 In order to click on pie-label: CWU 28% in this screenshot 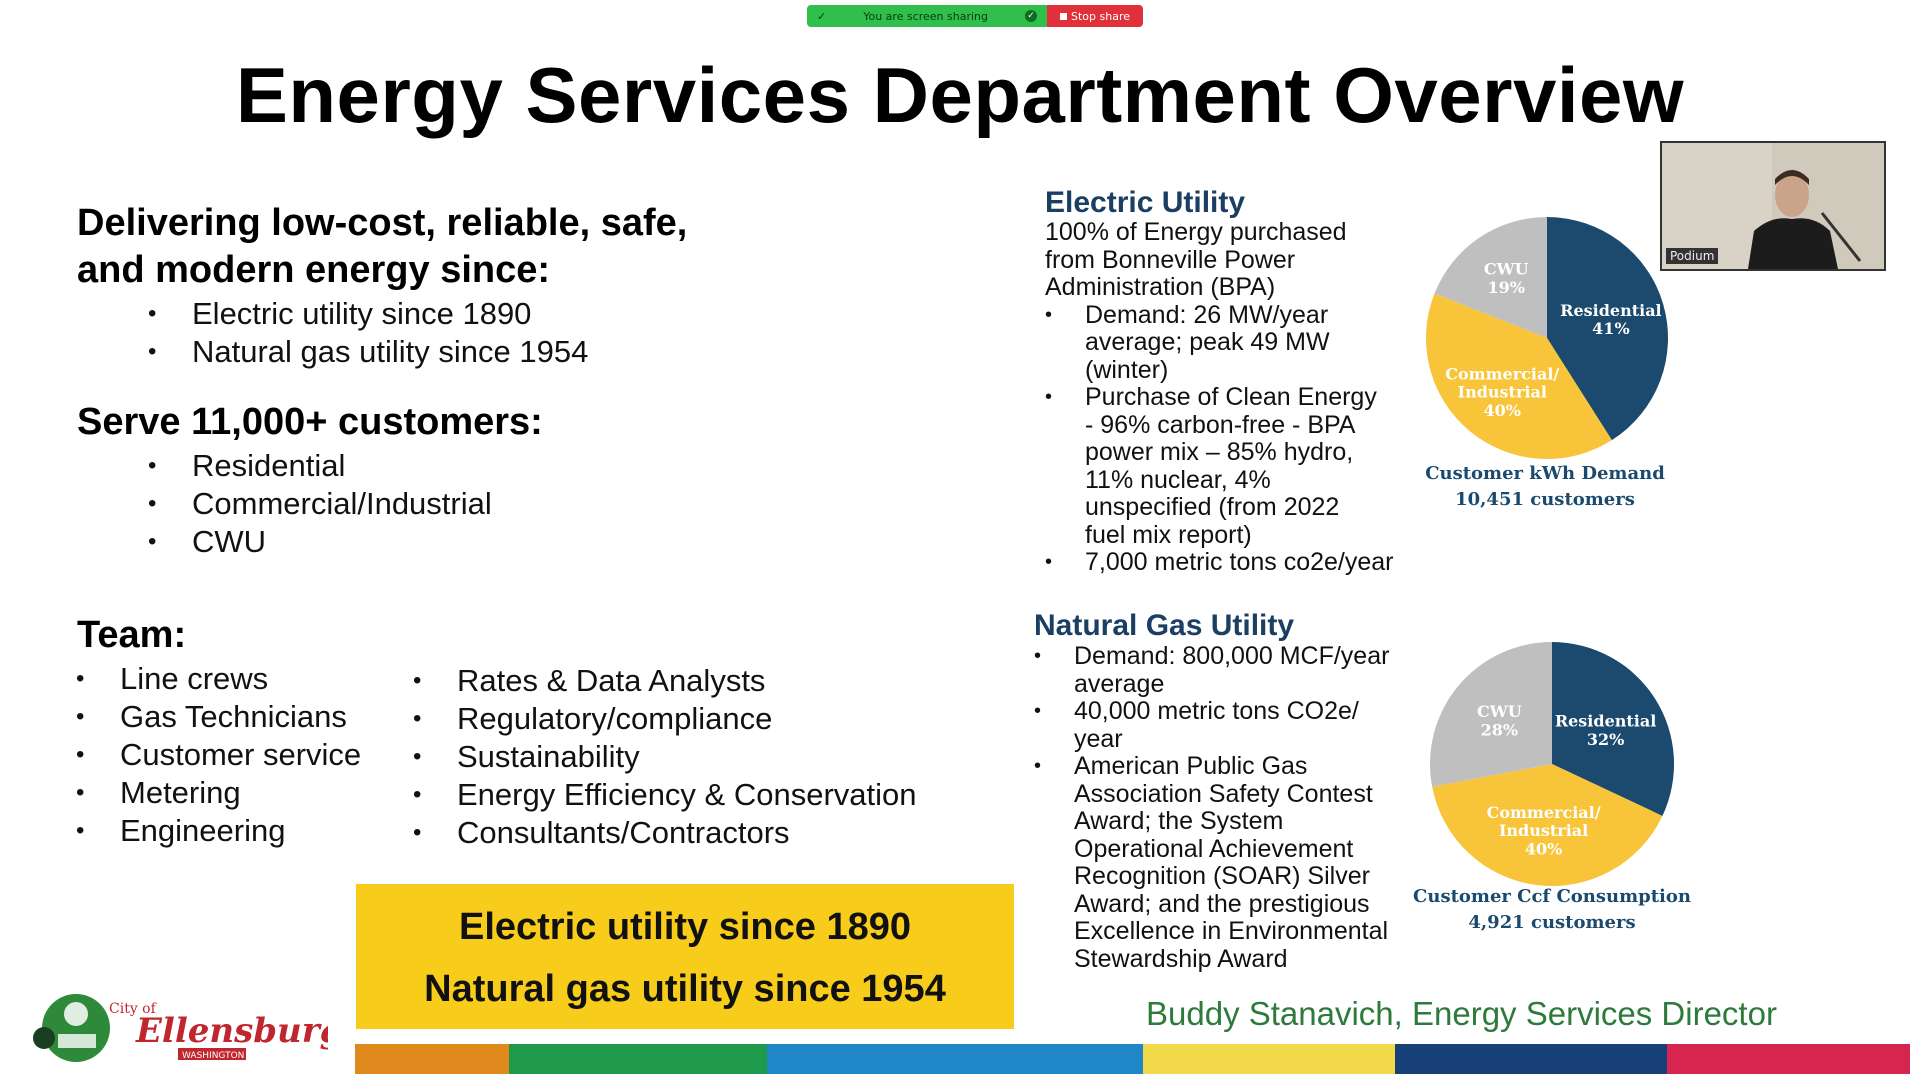, I will do `click(1499, 720)`.